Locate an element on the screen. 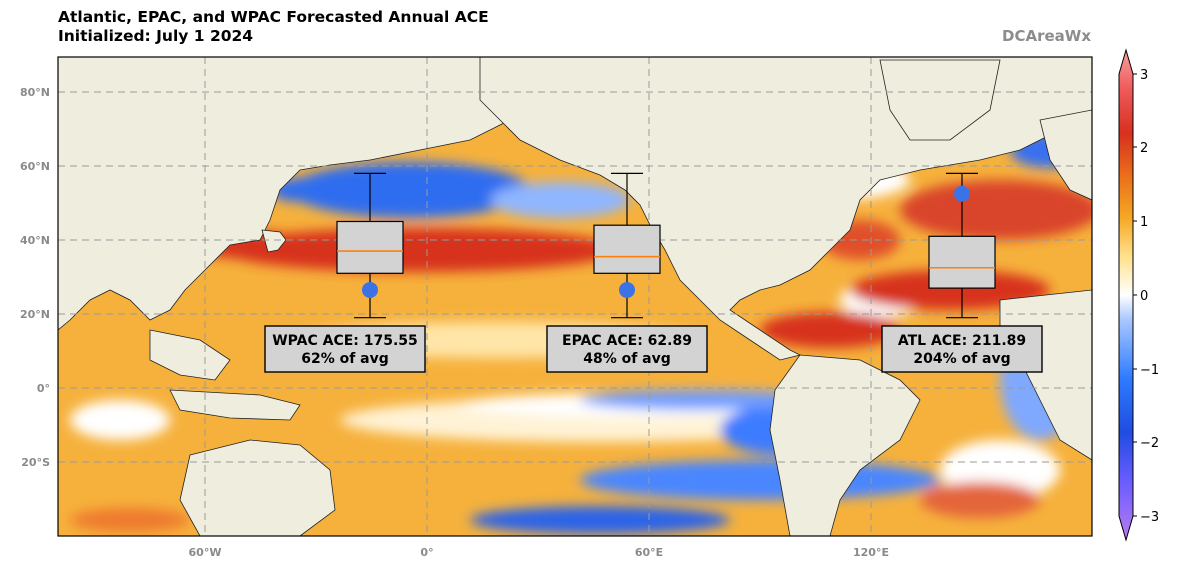 This screenshot has height=571, width=1199. ace-label-percent: 62% of avg is located at coordinates (345, 359).